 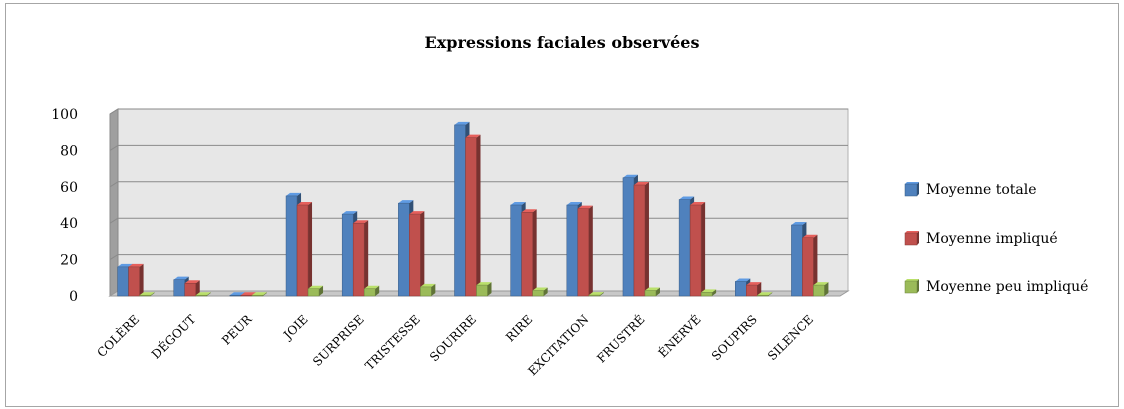 I want to click on x-category-label: SOURIRE, so click(x=453, y=338).